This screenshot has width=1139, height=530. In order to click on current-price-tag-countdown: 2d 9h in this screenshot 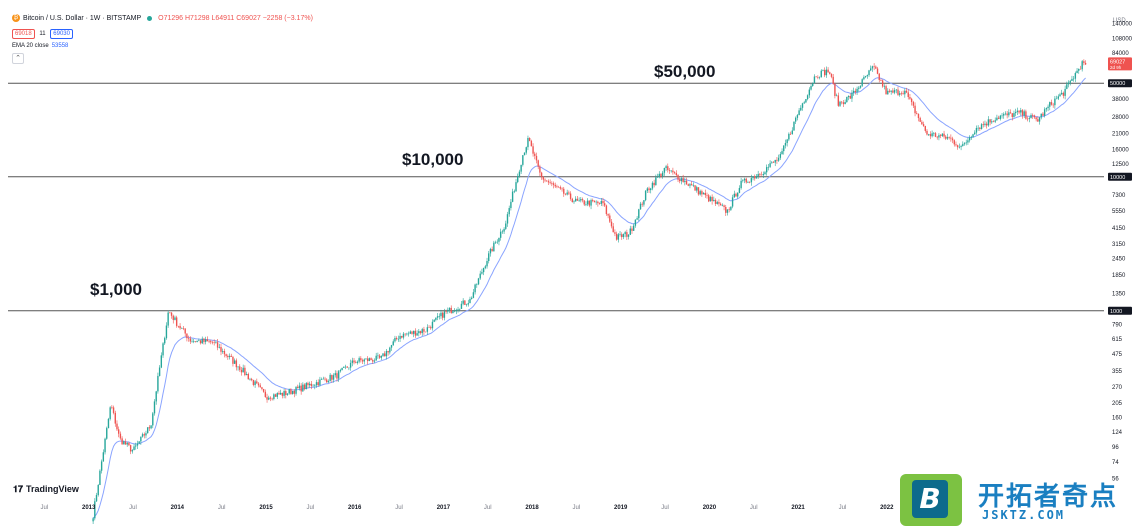, I will do `click(1116, 67)`.